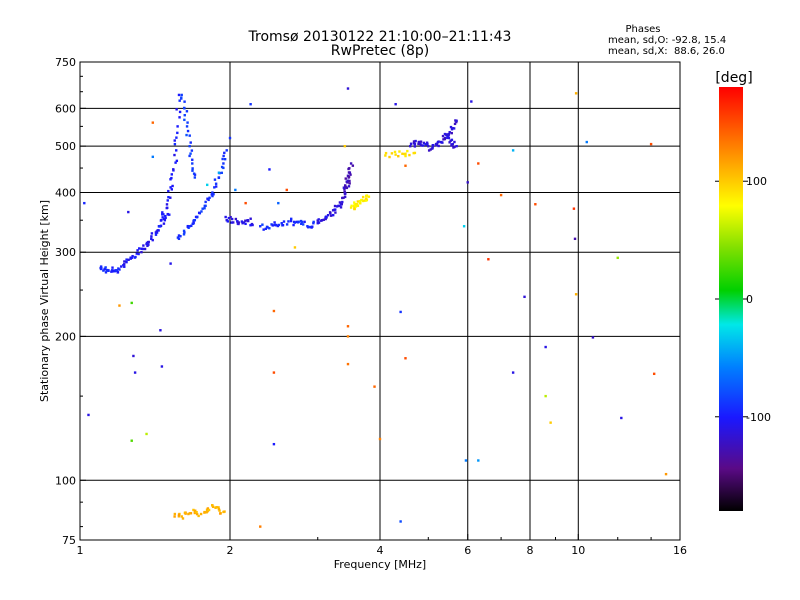 This screenshot has width=800, height=600. Describe the element at coordinates (667, 40) in the screenshot. I see `stats-line-o: mean, sd,O: -92.8, 15.4` at that location.